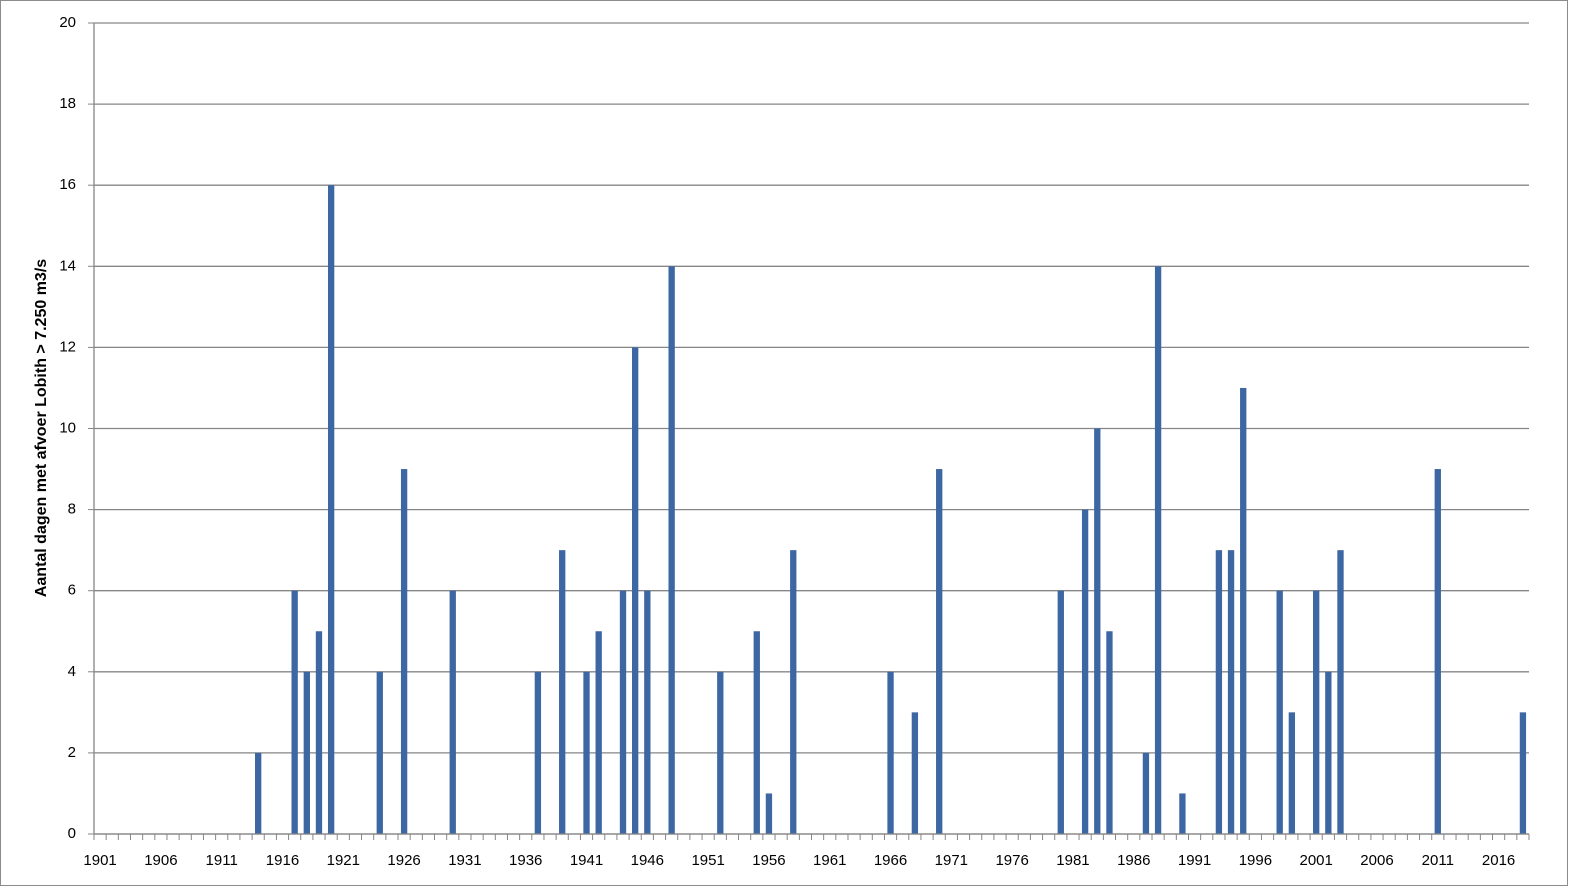 This screenshot has height=888, width=1570. Describe the element at coordinates (525, 860) in the screenshot. I see `x-tick-label: 1936` at that location.